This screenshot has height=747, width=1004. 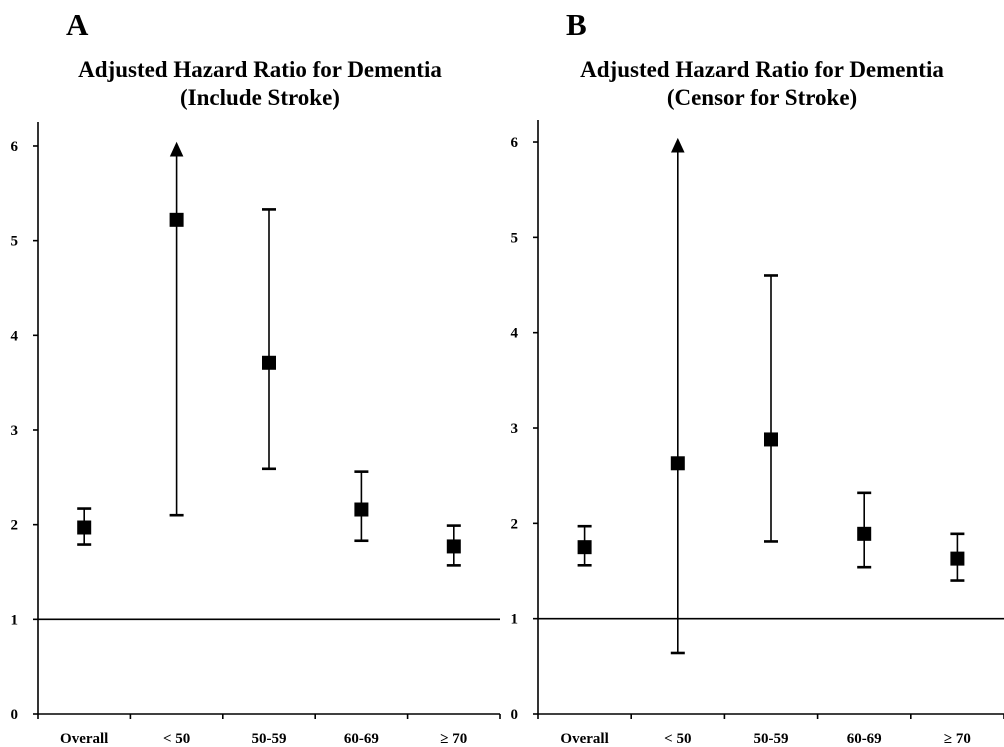 I want to click on chart-subtitle-a: (Include Stroke), so click(x=260, y=97).